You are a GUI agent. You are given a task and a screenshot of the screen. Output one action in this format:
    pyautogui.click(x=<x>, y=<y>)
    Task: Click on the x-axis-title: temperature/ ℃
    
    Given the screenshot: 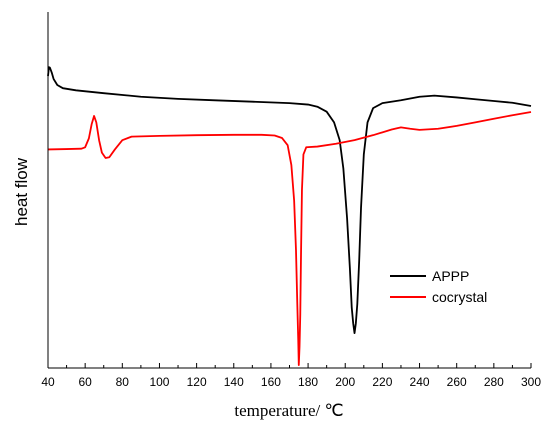 What is the action you would take?
    pyautogui.click(x=288, y=410)
    